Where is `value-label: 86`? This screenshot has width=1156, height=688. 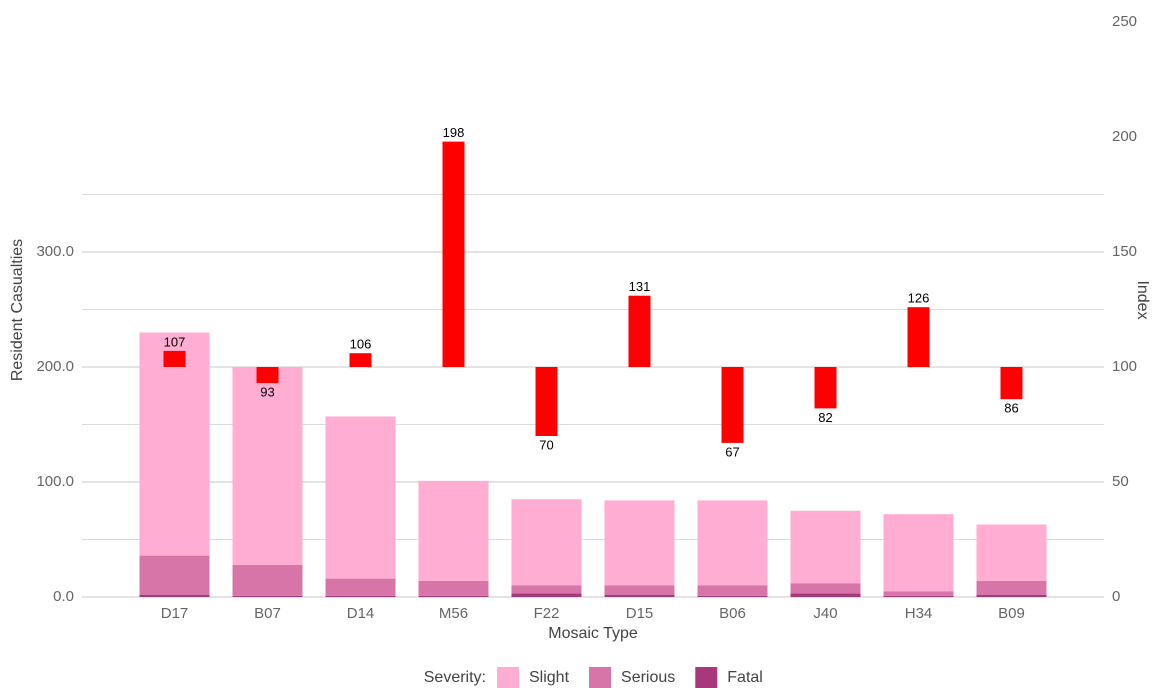
value-label: 86 is located at coordinates (1011, 408).